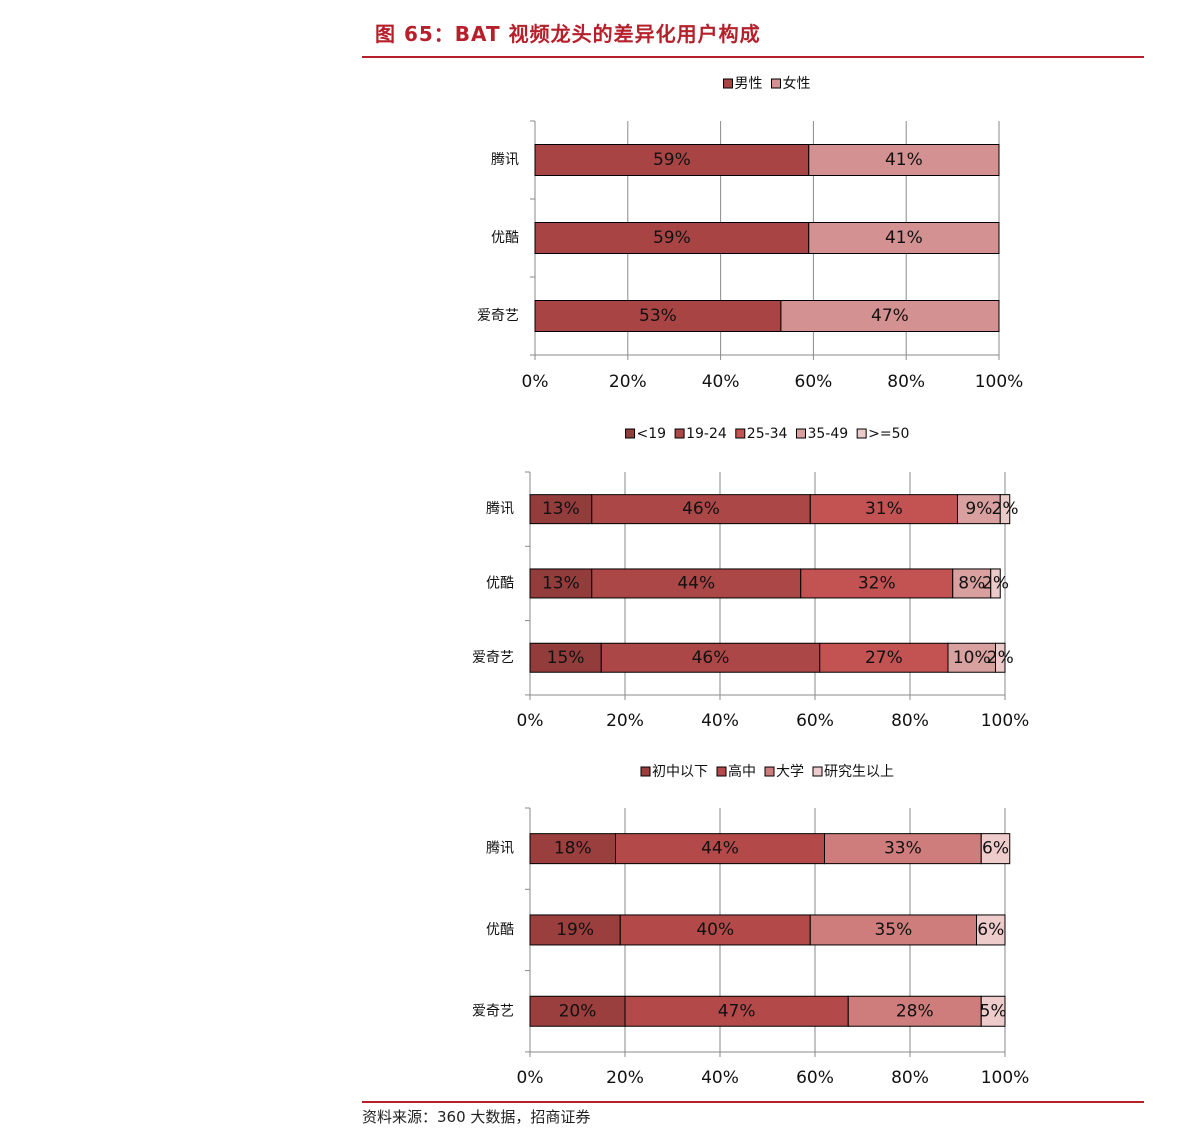 The height and width of the screenshot is (1147, 1191). Describe the element at coordinates (797, 83) in the screenshot. I see `legend-label: 女性` at that location.